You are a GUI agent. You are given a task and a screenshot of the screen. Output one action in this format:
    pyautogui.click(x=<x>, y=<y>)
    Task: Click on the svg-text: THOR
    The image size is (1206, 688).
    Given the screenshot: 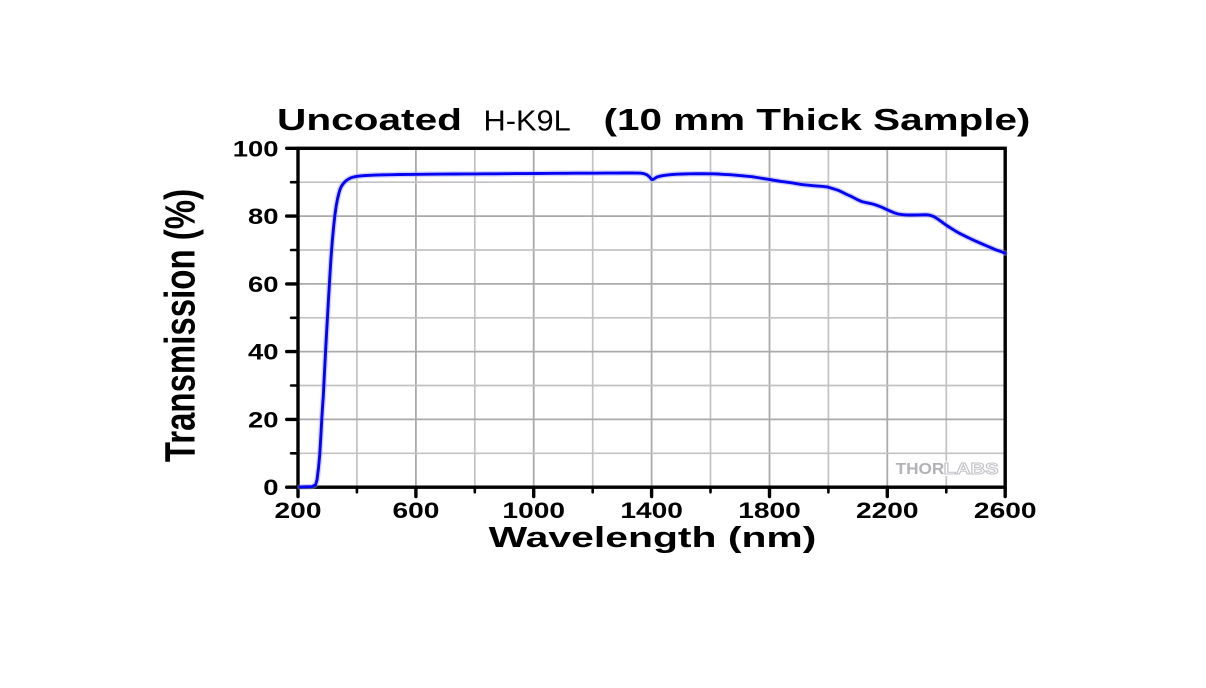 What is the action you would take?
    pyautogui.click(x=920, y=469)
    